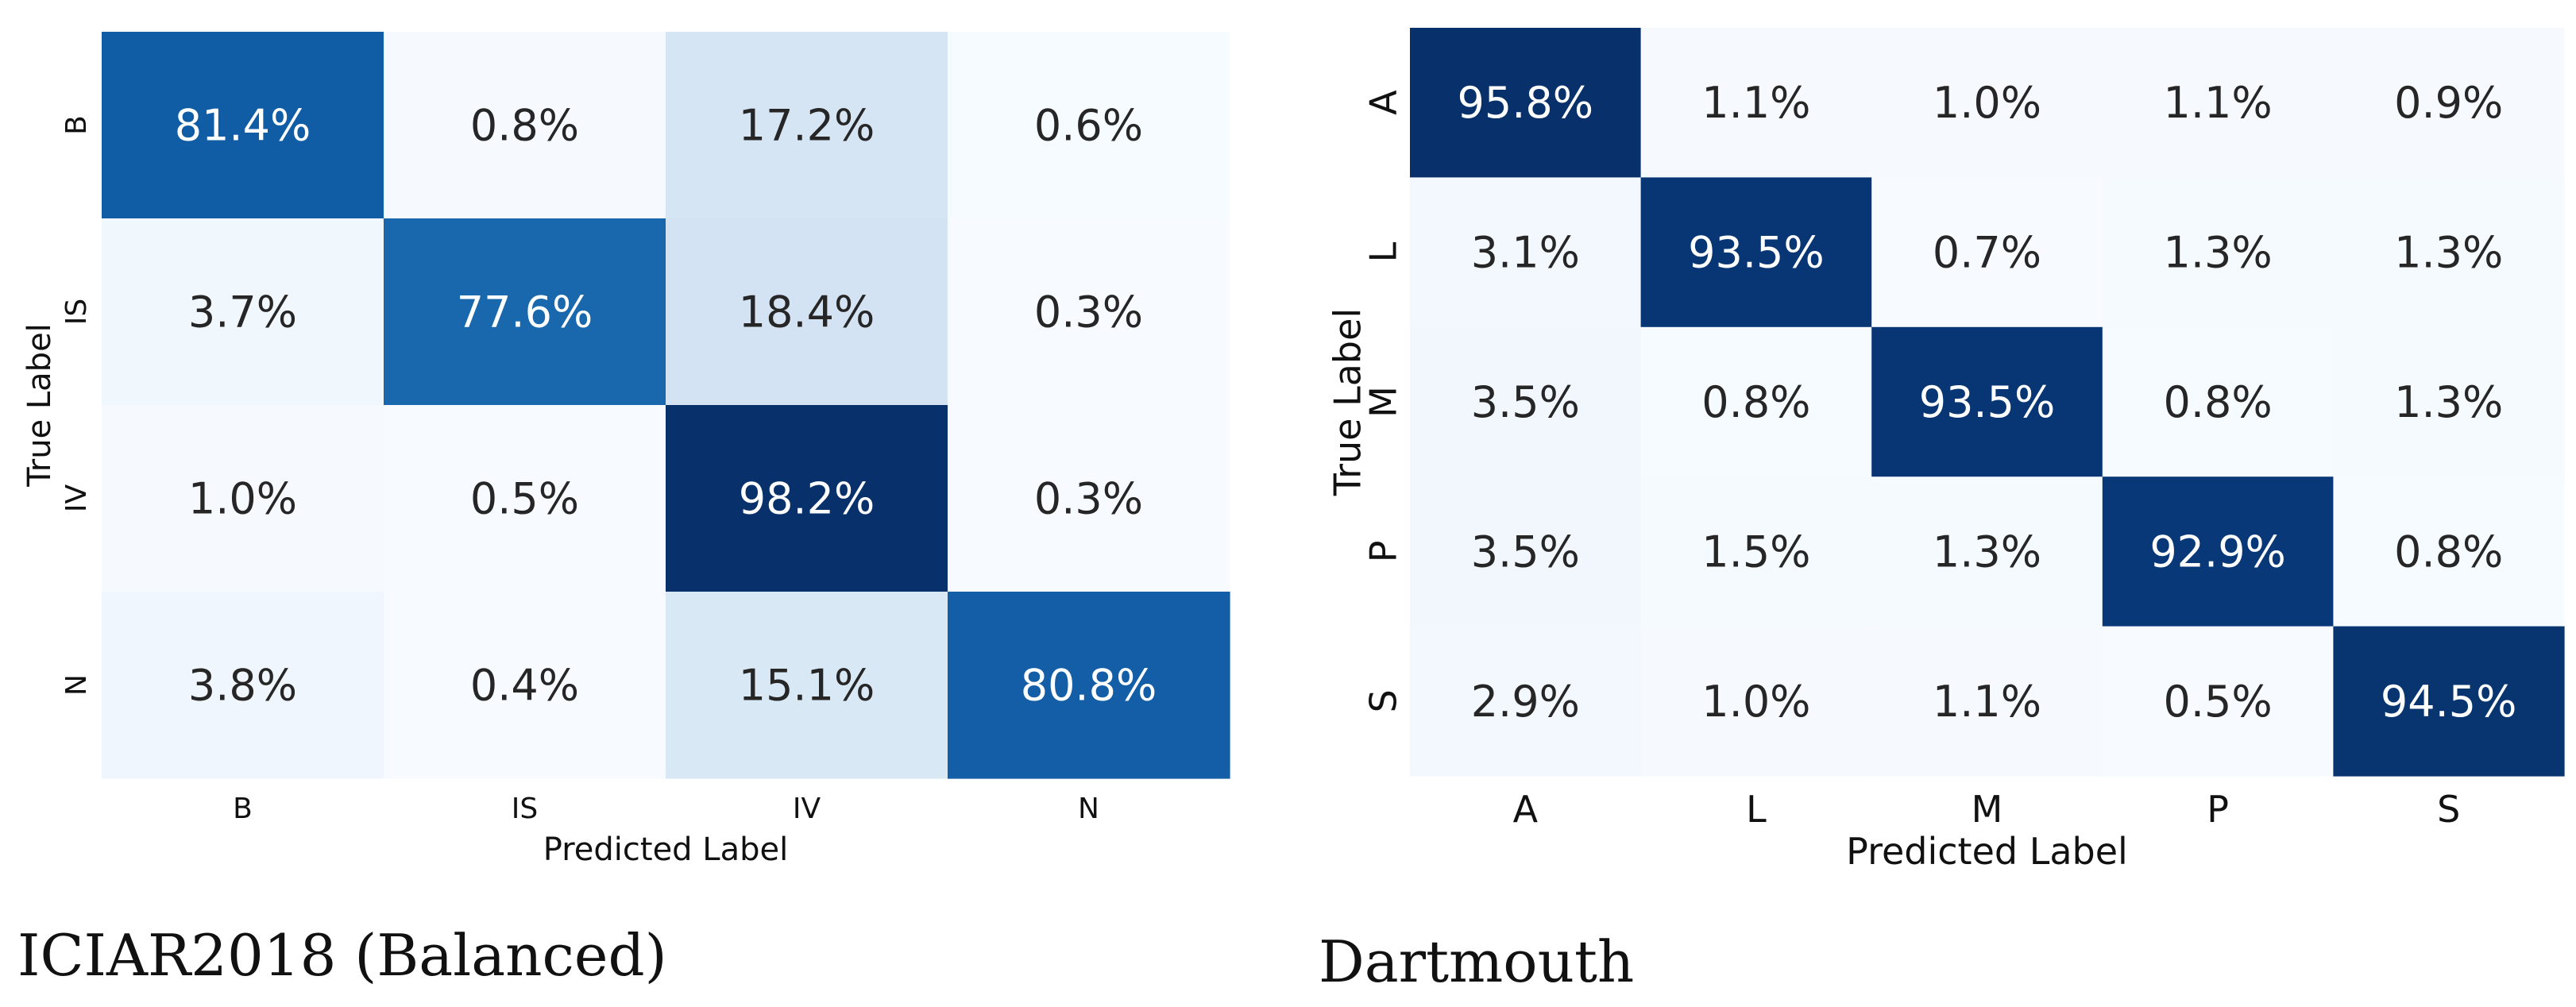 Image resolution: width=2576 pixels, height=1007 pixels. I want to click on cell-value-label: 17.2%, so click(807, 126).